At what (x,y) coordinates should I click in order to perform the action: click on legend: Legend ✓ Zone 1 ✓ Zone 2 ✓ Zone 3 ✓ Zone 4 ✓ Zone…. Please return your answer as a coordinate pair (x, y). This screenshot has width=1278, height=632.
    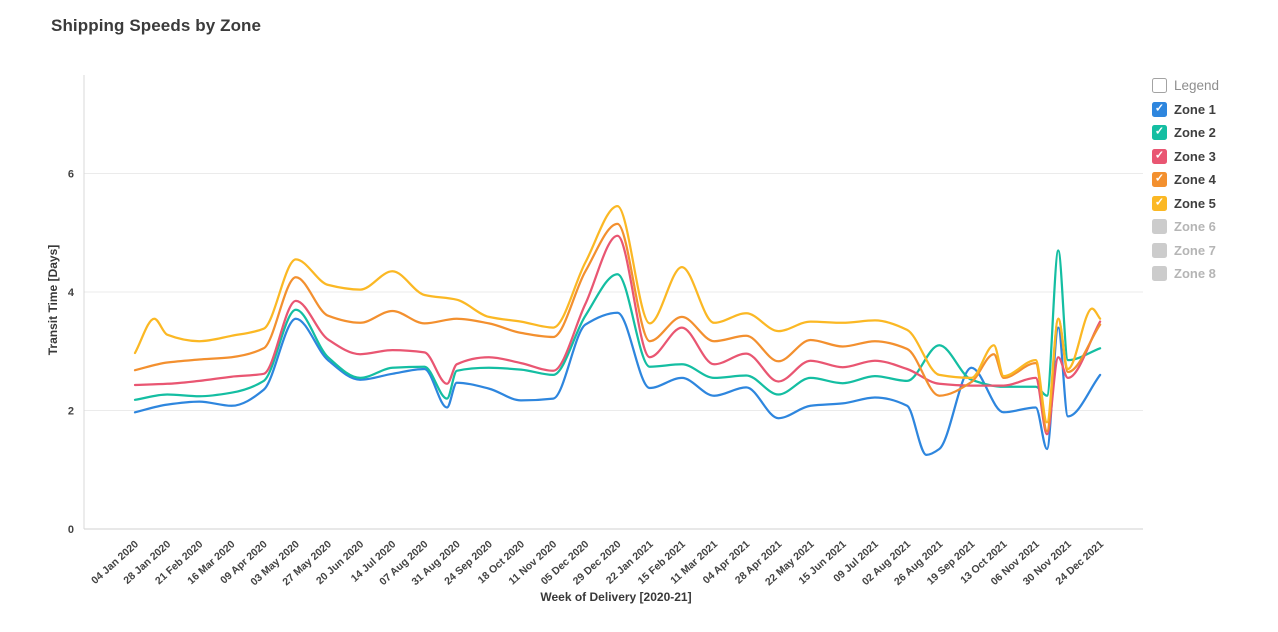
    Looking at the image, I should click on (1185, 179).